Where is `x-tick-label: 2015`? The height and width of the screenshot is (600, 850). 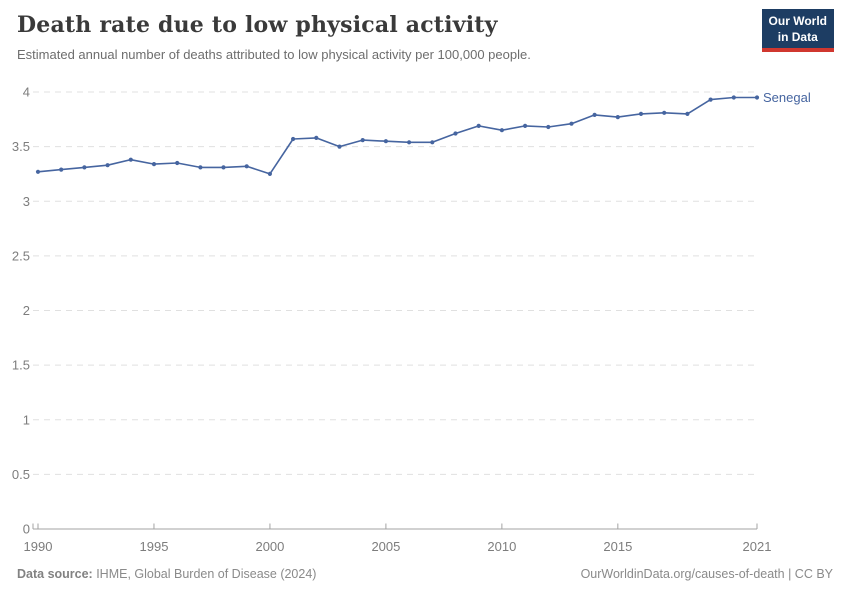
x-tick-label: 2015 is located at coordinates (617, 546).